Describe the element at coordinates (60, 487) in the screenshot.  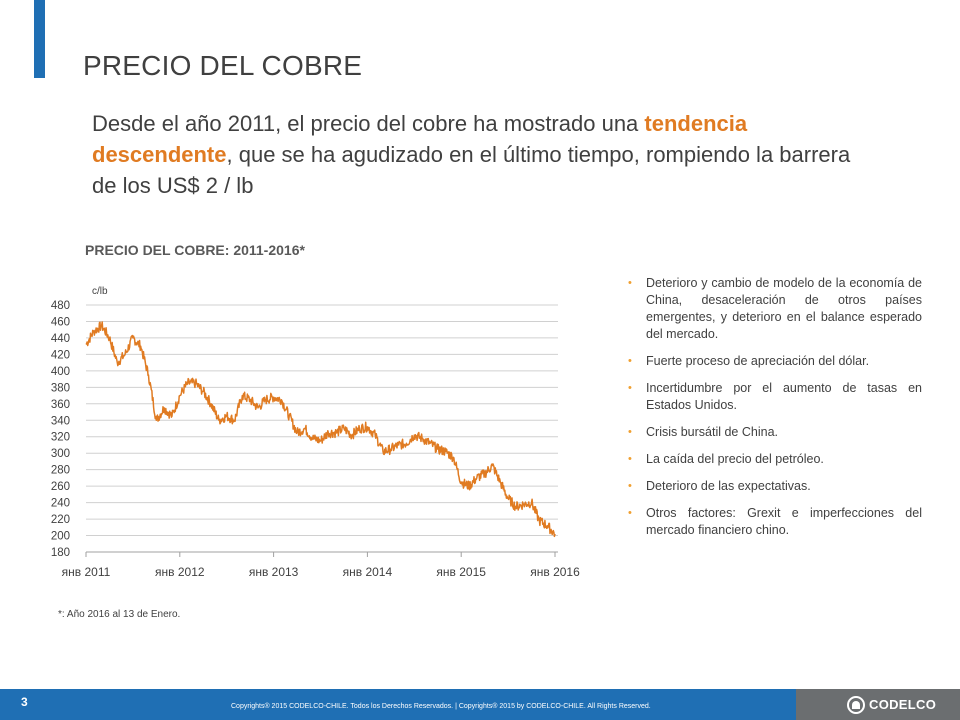
I see `y-tick-label: 260` at that location.